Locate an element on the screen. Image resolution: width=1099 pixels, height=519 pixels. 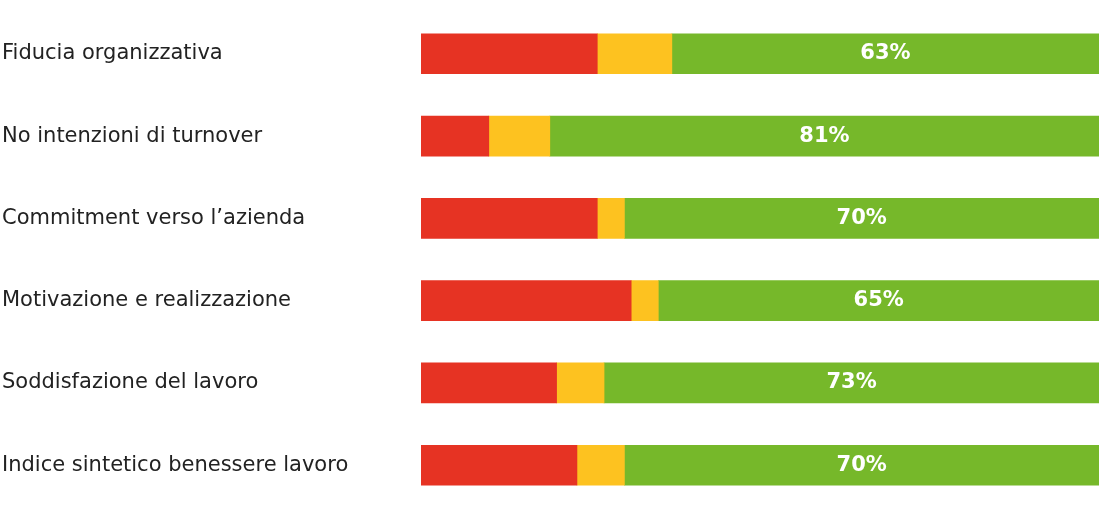
data-label: 65% is located at coordinates (878, 299).